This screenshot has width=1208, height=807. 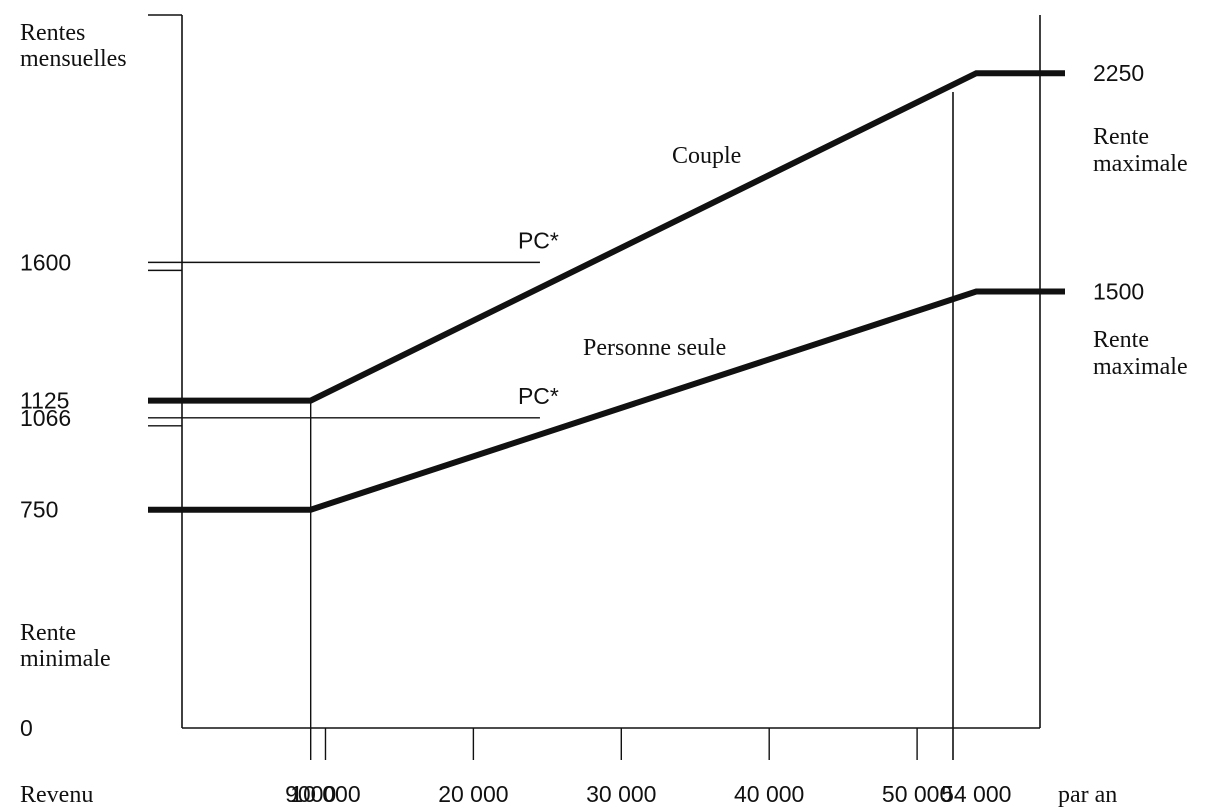 What do you see at coordinates (73, 59) in the screenshot?
I see `y-axis-title-line2: mensuelles` at bounding box center [73, 59].